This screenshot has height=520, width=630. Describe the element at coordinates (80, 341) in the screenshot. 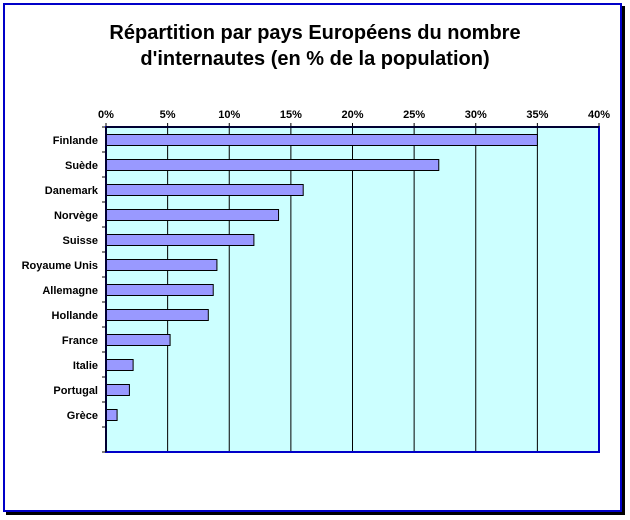

I see `y-tick-label: France` at that location.